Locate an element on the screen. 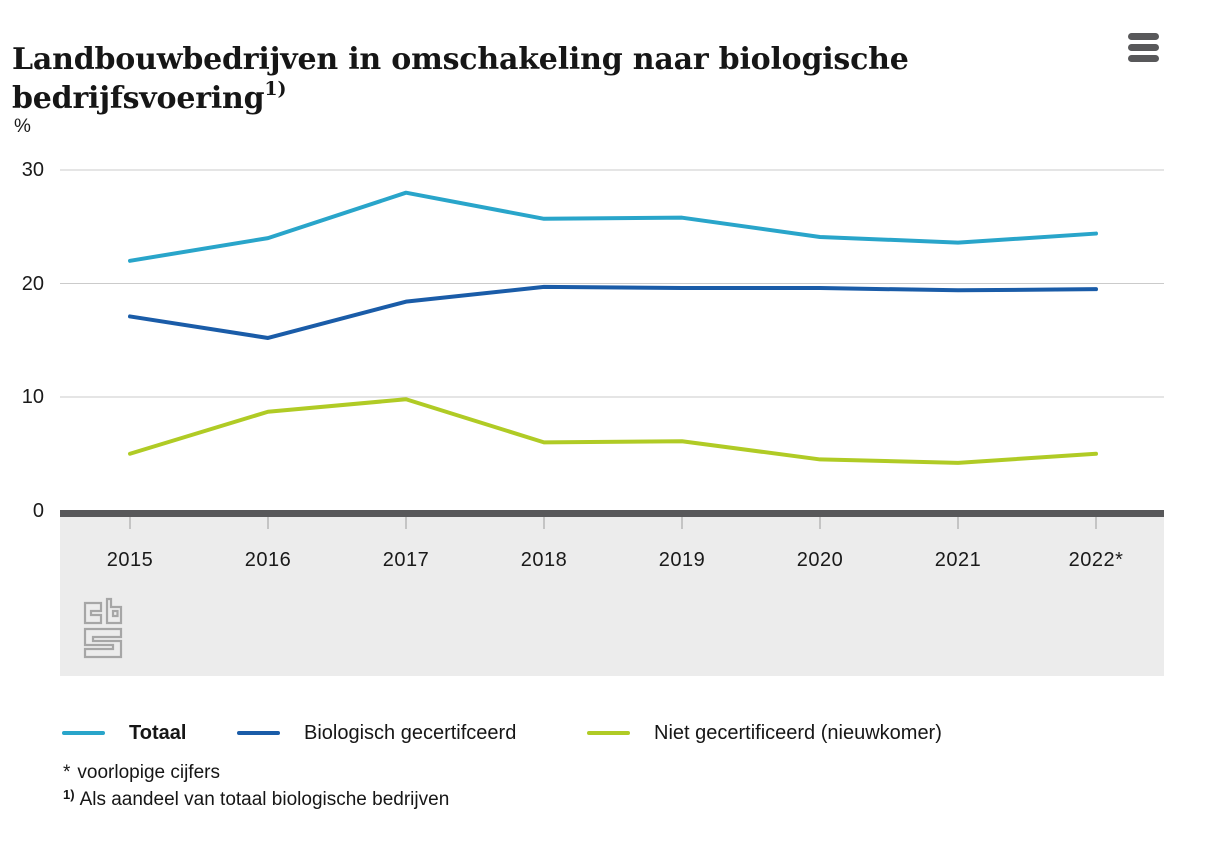  title-footnote-marker: 1) is located at coordinates (275, 89).